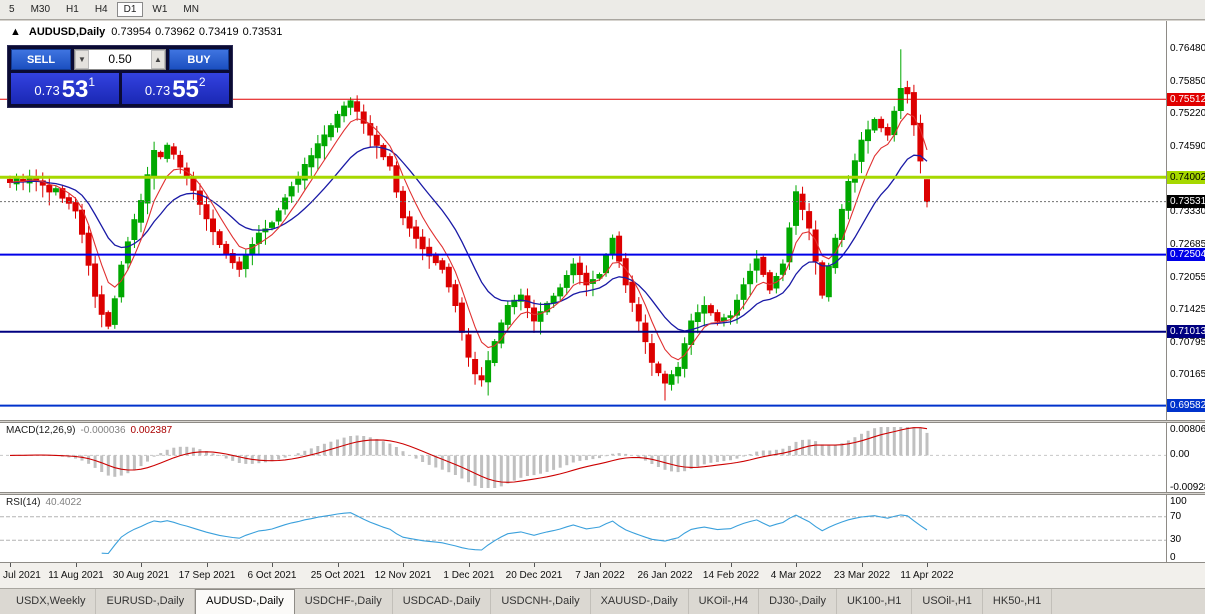 This screenshot has width=1205, height=614. I want to click on volume-control: ▼ 0.50 ▲, so click(120, 59).